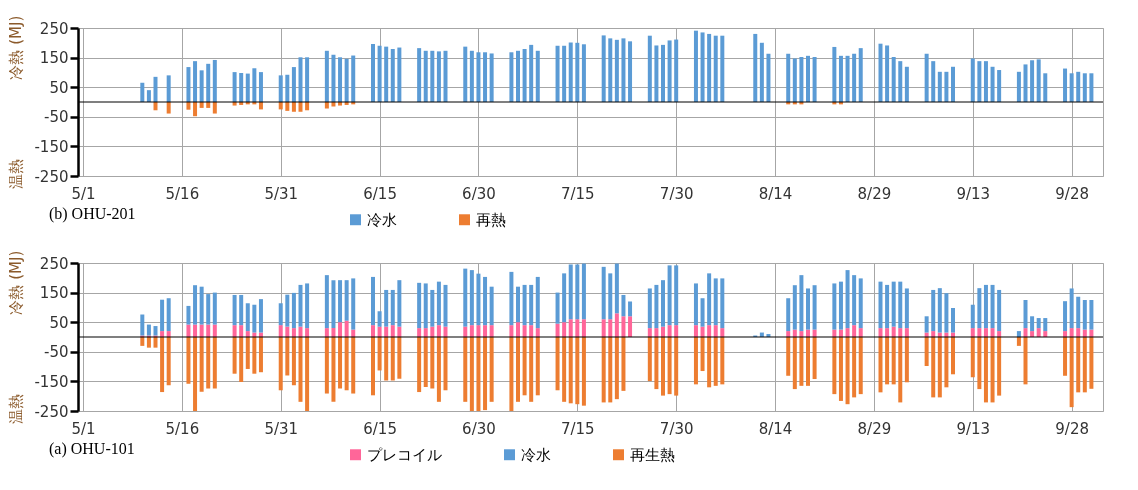 This screenshot has width=1138, height=490. What do you see at coordinates (652, 454) in the screenshot?
I see `legend-label: 再生熱` at bounding box center [652, 454].